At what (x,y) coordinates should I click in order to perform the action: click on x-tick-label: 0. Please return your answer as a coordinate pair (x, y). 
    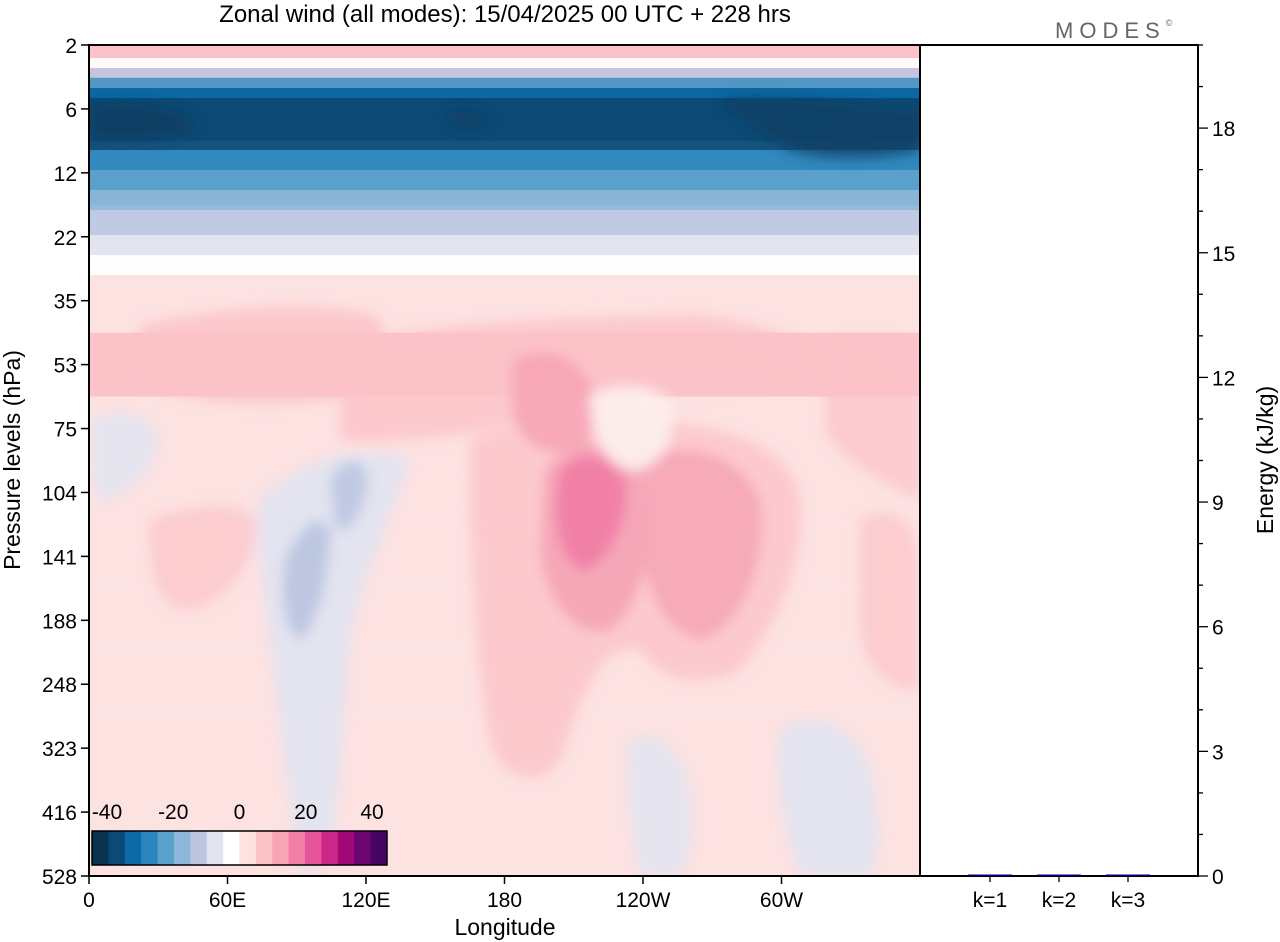
    Looking at the image, I should click on (89, 900).